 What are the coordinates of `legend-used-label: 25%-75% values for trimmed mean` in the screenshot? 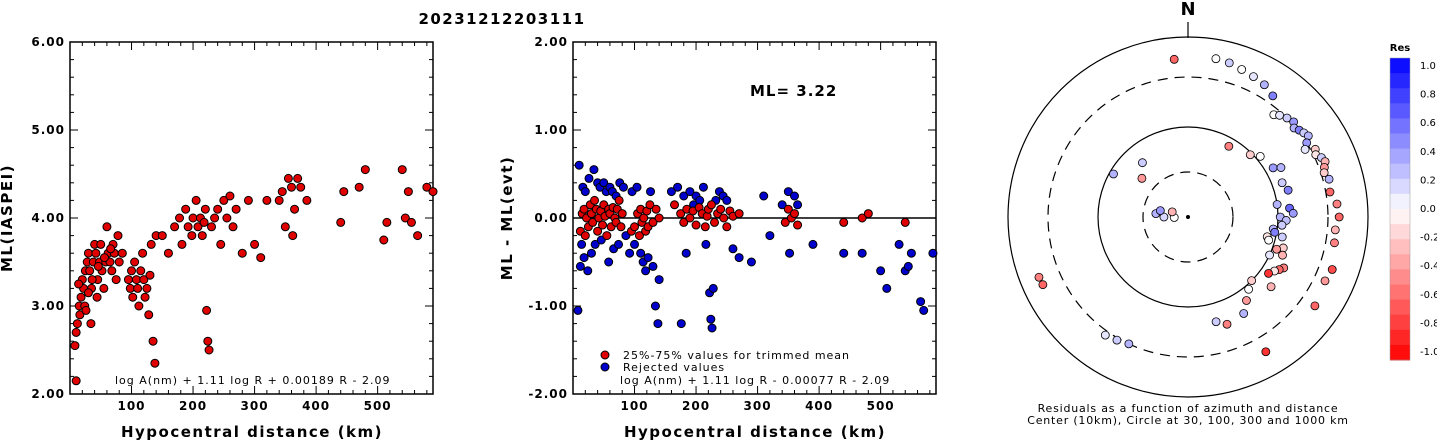 It's located at (736, 355).